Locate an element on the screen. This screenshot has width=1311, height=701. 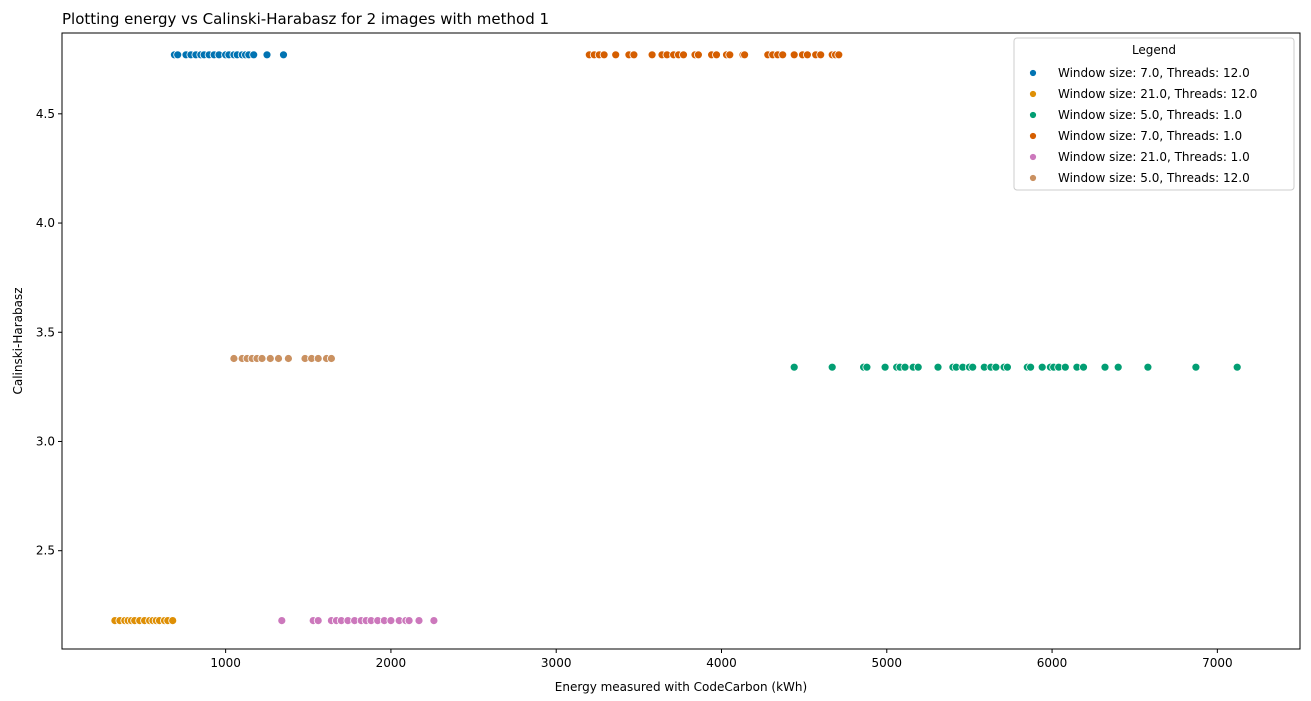
y-tick-label: 4.0 is located at coordinates (45, 223).